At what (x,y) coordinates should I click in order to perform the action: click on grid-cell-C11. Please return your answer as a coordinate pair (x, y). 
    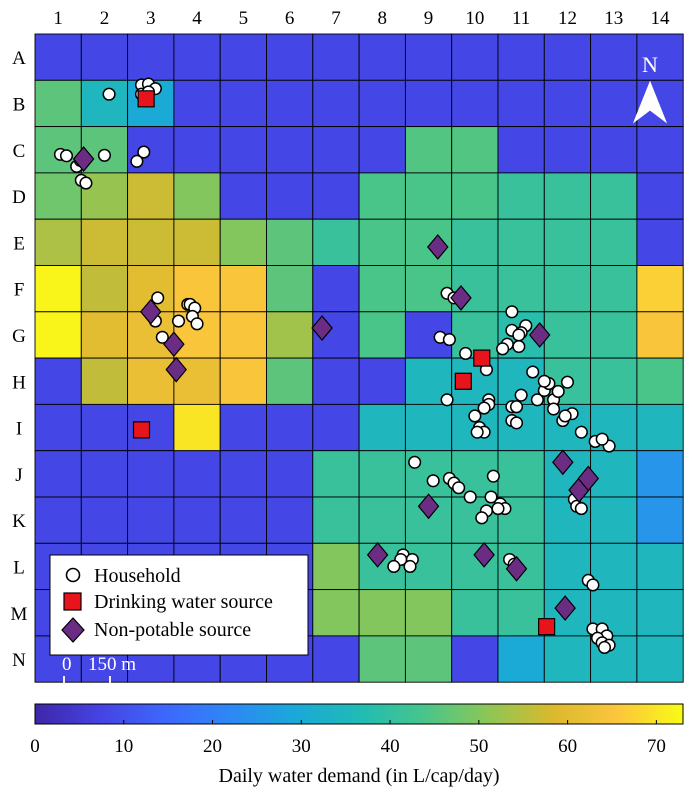
    Looking at the image, I should click on (521, 150).